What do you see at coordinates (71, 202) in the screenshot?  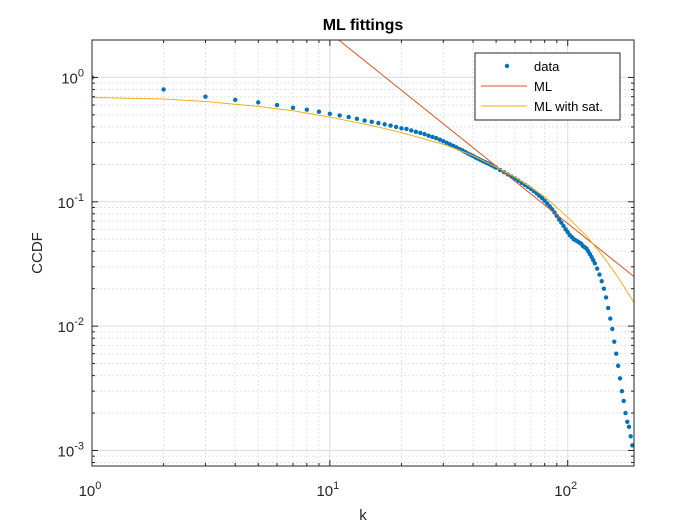 I see `y-tick-label: 10⁻¹` at bounding box center [71, 202].